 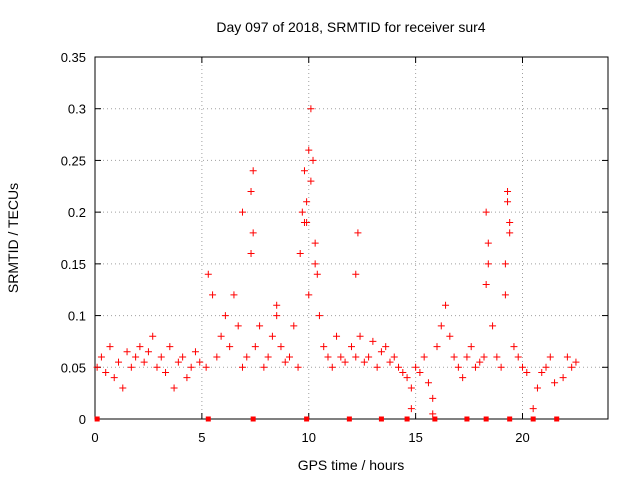 I want to click on x-tick-label: 15, so click(x=415, y=437).